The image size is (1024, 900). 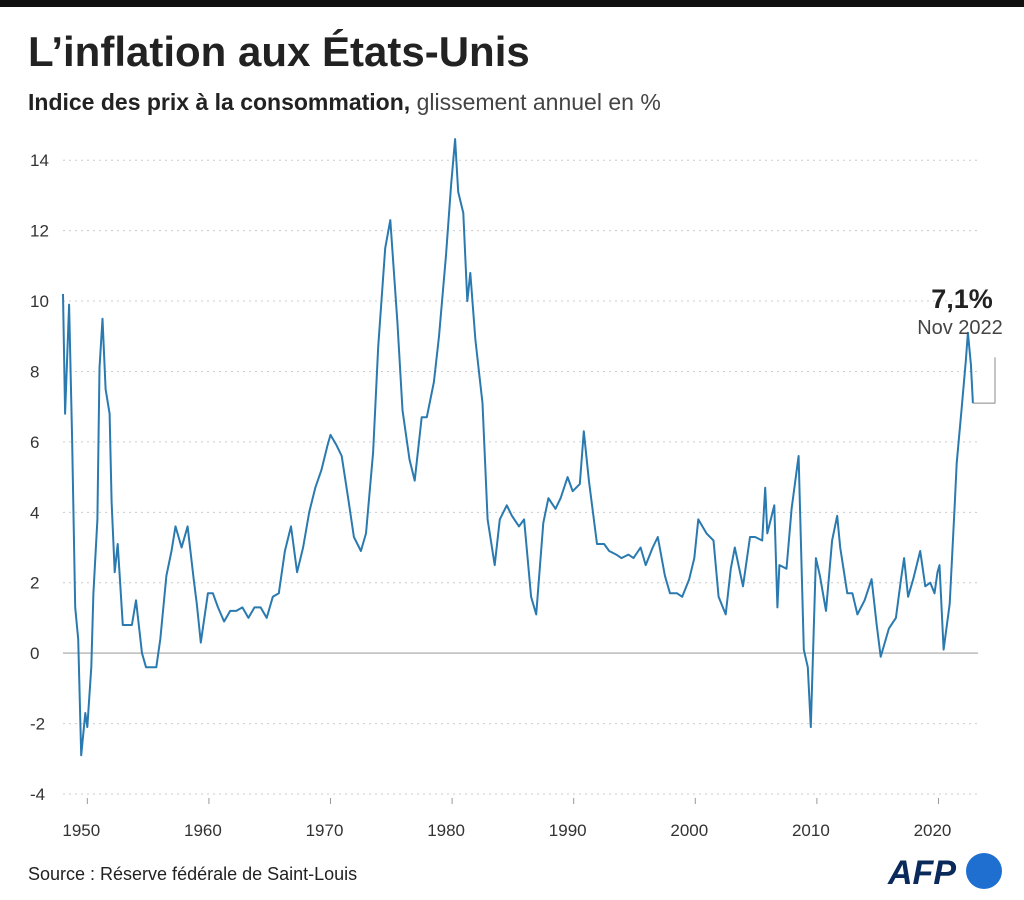 What do you see at coordinates (203, 830) in the screenshot?
I see `x-tick-label: 1960` at bounding box center [203, 830].